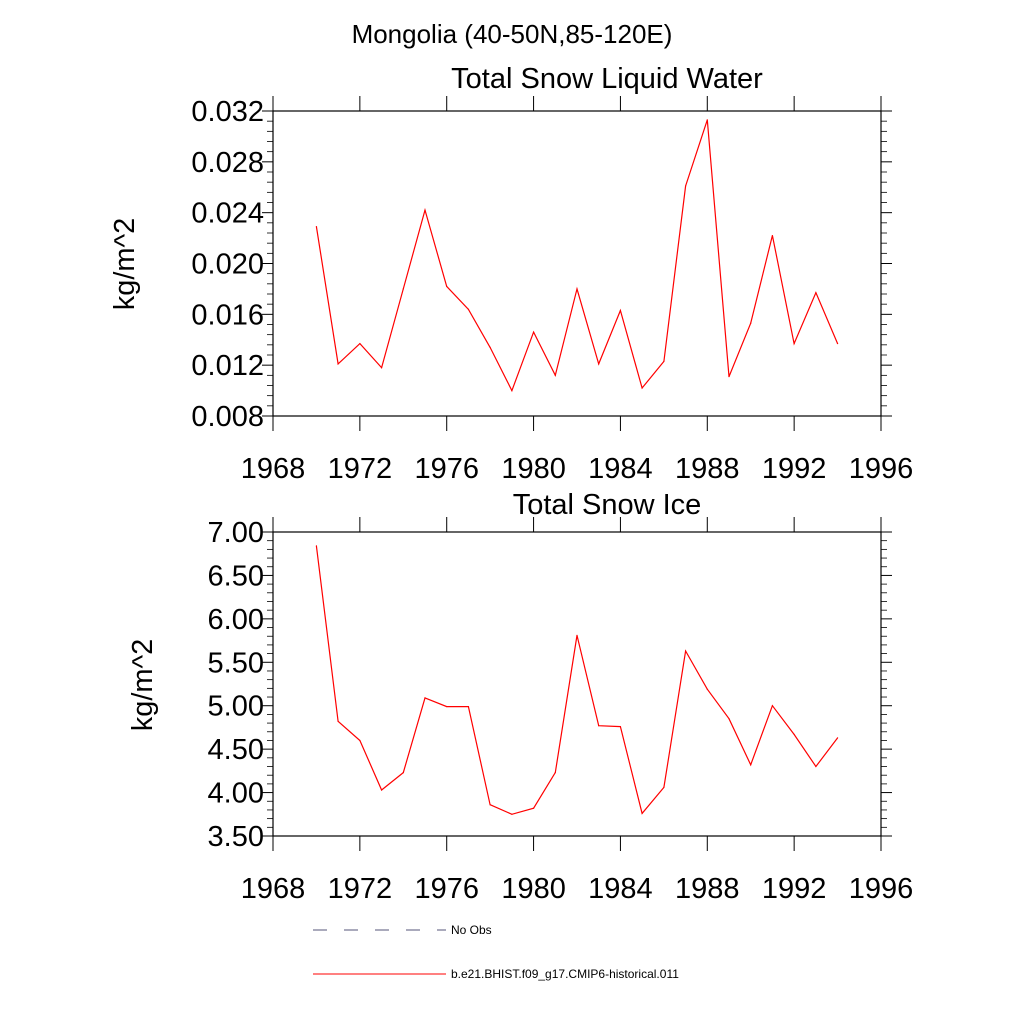 Image resolution: width=1024 pixels, height=1029 pixels. What do you see at coordinates (512, 34) in the screenshot?
I see `figure-title: Mongolia (40-50N,85-120E)` at bounding box center [512, 34].